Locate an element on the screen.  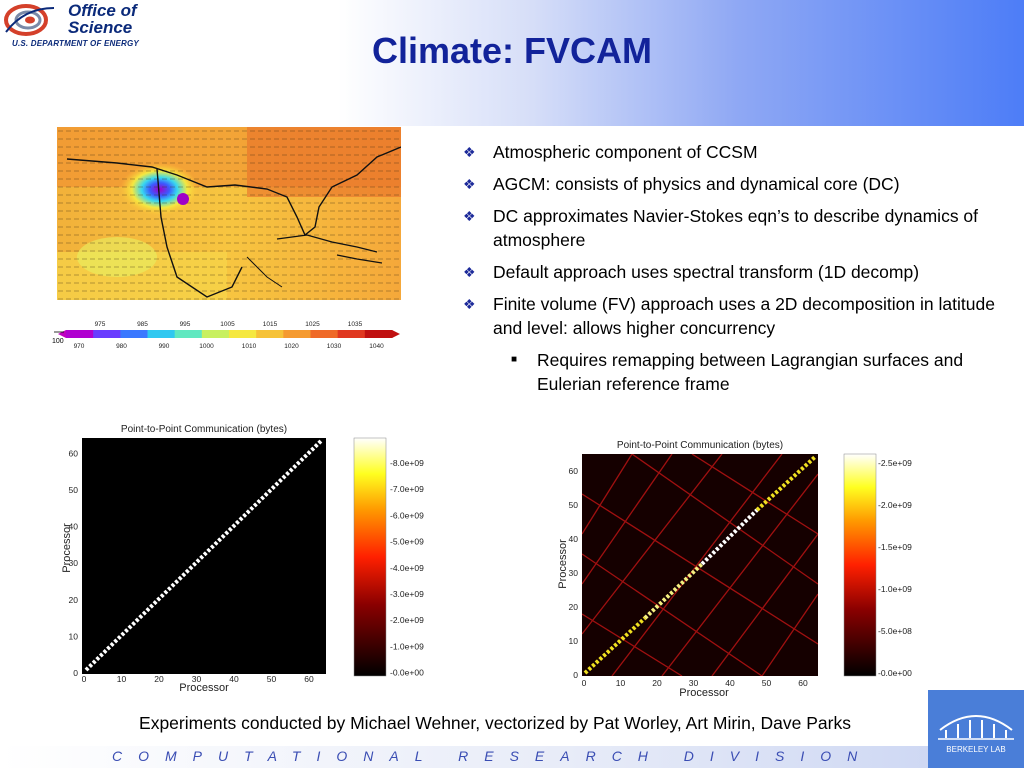
plot-right-colorbar-tick: -1.5e+09 is located at coordinates (895, 547).